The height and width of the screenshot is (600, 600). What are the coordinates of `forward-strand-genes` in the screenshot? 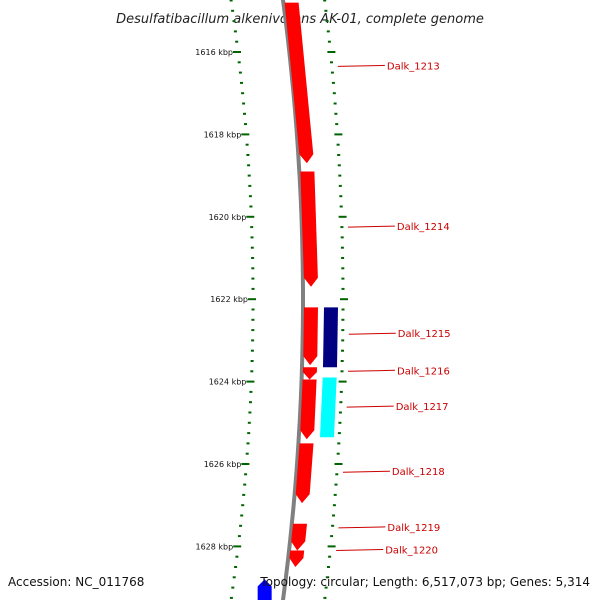 It's located at (301, 285).